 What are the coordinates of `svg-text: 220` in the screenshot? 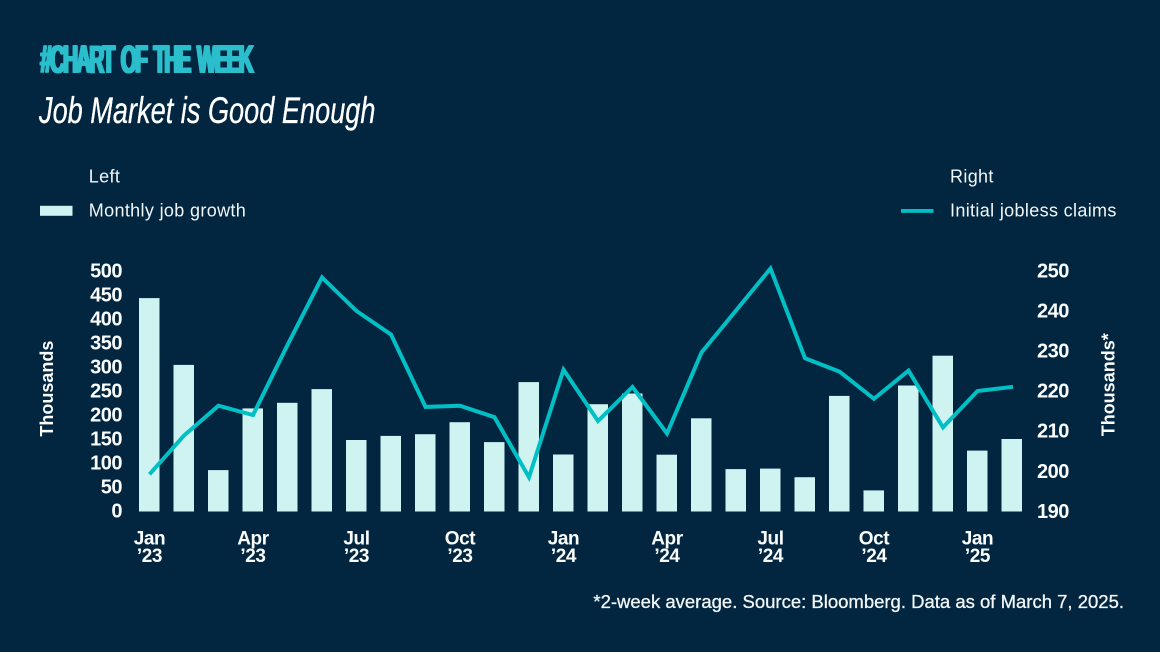 It's located at (1053, 392).